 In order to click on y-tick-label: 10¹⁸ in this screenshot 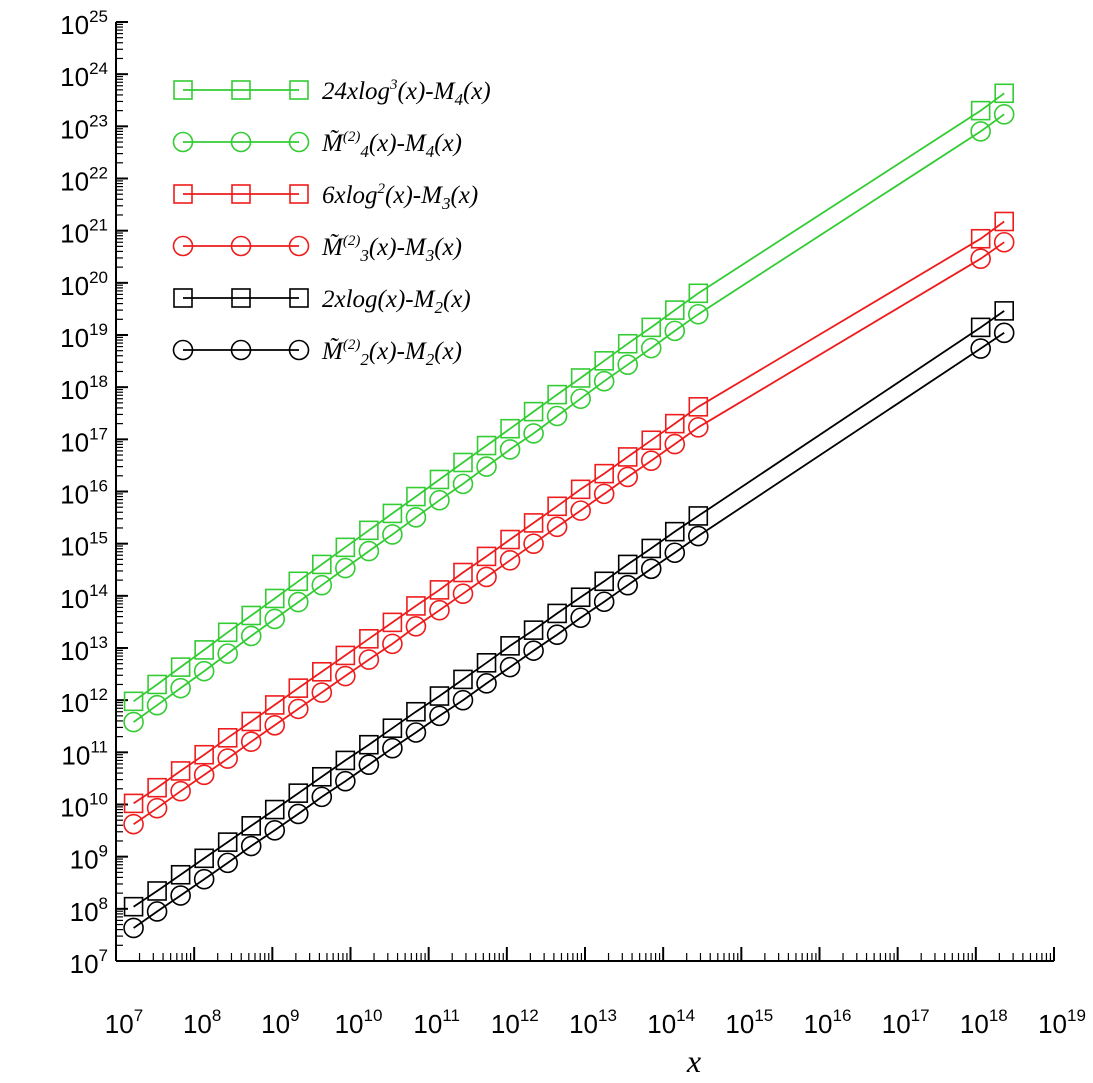, I will do `click(84, 388)`.